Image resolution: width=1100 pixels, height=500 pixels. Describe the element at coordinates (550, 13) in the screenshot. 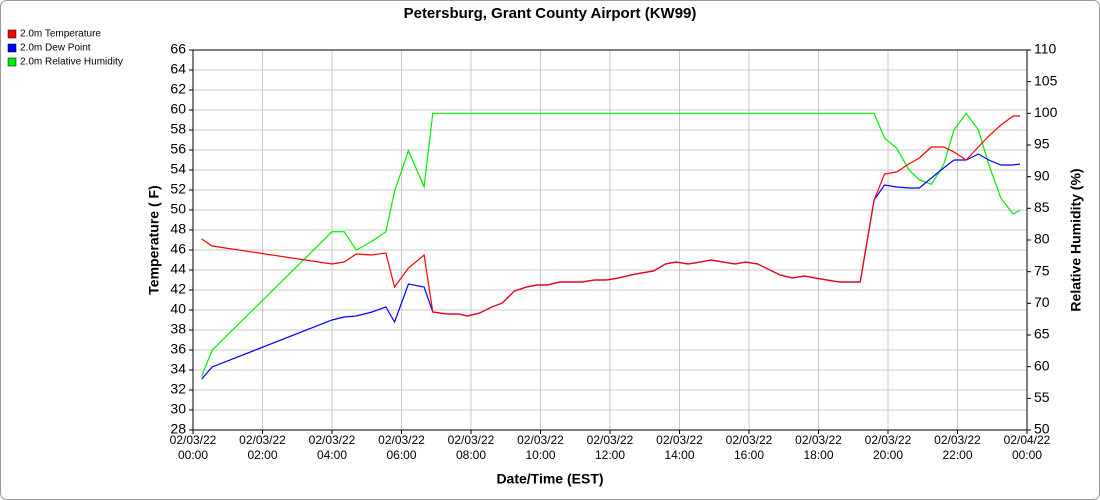

I see `chart-title: Petersburg, Grant County Airport (KW99)` at that location.